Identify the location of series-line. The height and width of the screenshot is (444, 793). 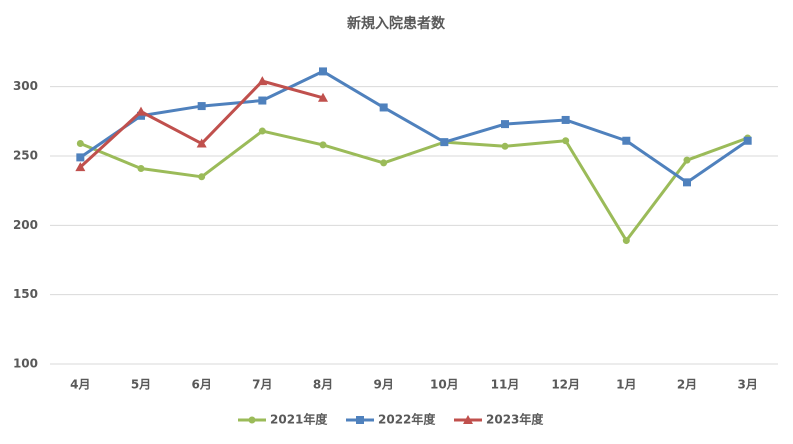
(201, 124).